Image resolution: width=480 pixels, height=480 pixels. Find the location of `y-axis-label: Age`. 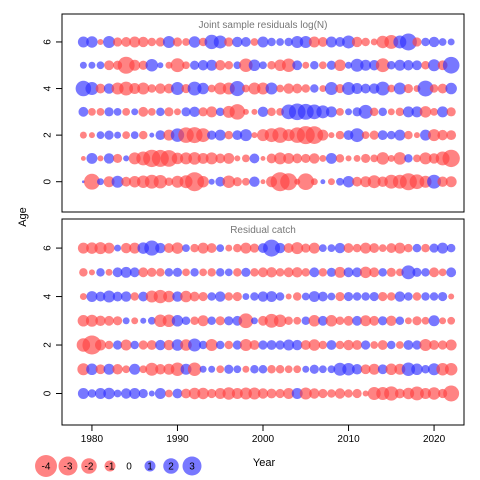

y-axis-label: Age is located at coordinates (23, 217).